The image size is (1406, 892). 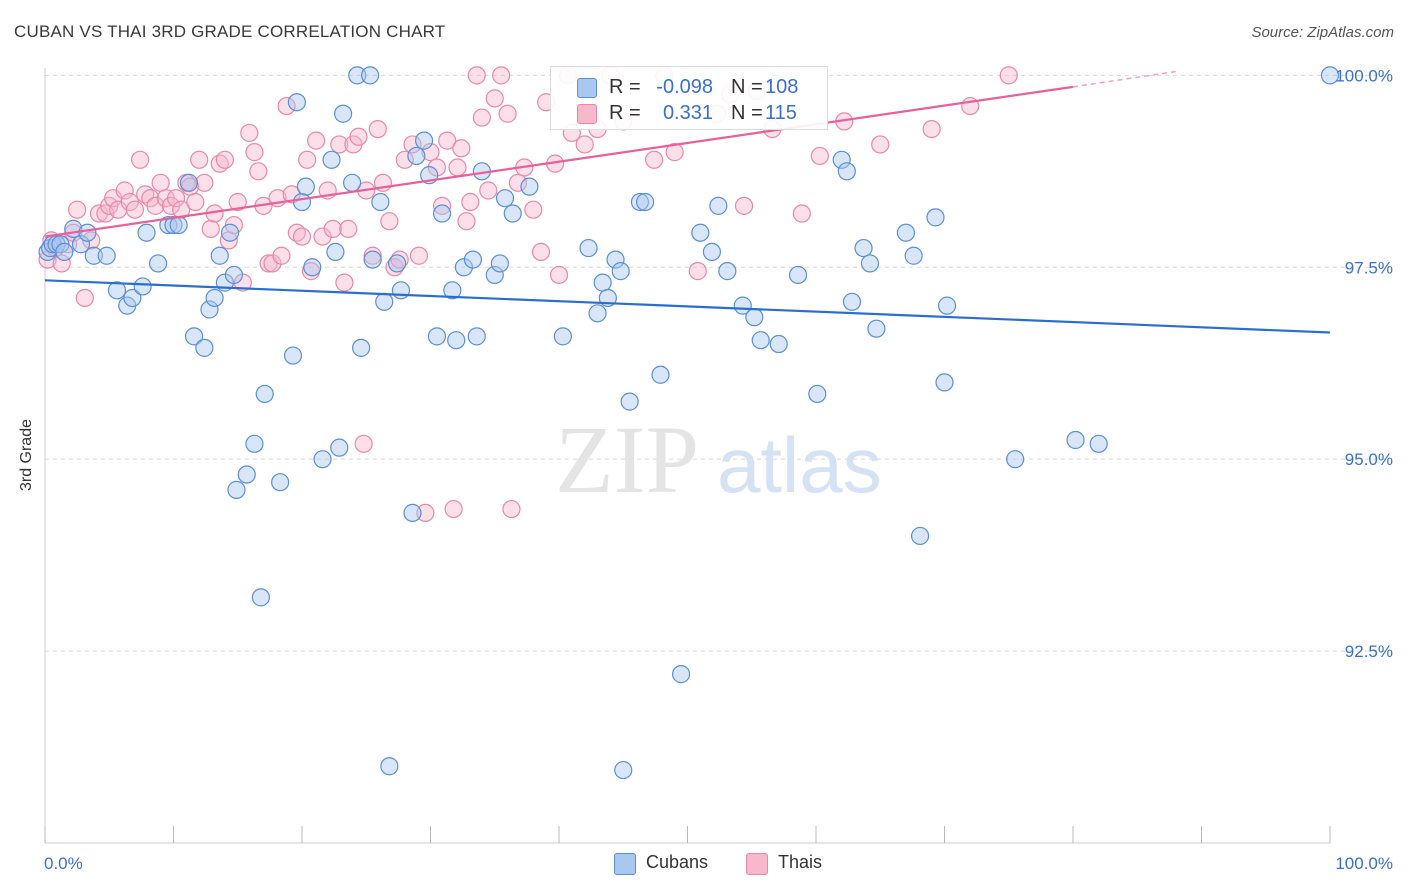 What do you see at coordinates (26, 455) in the screenshot?
I see `y-axis-title: 3rd Grade` at bounding box center [26, 455].